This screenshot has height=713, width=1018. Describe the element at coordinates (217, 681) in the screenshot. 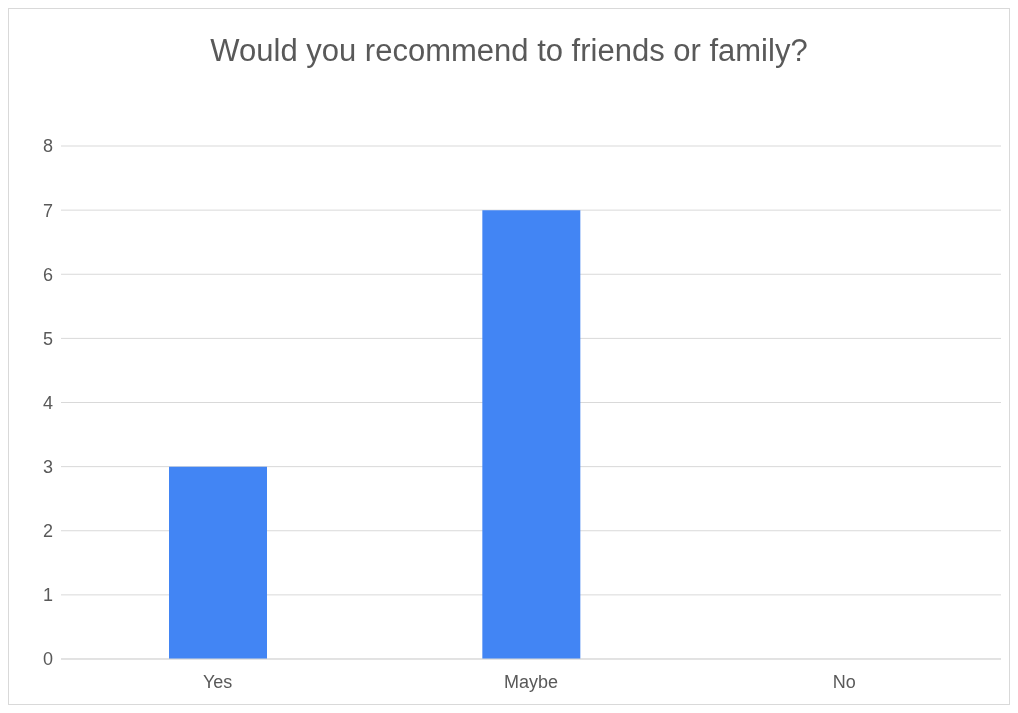

I see `x-tick-label: Yes` at that location.